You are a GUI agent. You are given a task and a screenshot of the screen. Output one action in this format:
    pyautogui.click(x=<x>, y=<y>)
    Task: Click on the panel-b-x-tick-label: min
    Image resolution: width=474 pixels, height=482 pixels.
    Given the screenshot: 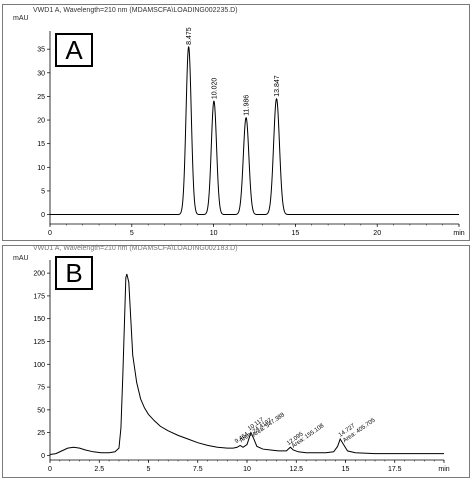 What is the action you would take?
    pyautogui.click(x=443, y=469)
    